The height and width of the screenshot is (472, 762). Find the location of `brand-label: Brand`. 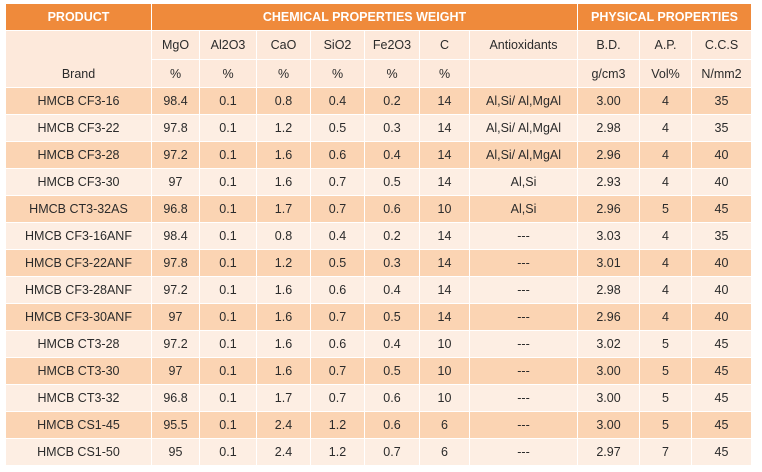

brand-label: Brand is located at coordinates (79, 59).